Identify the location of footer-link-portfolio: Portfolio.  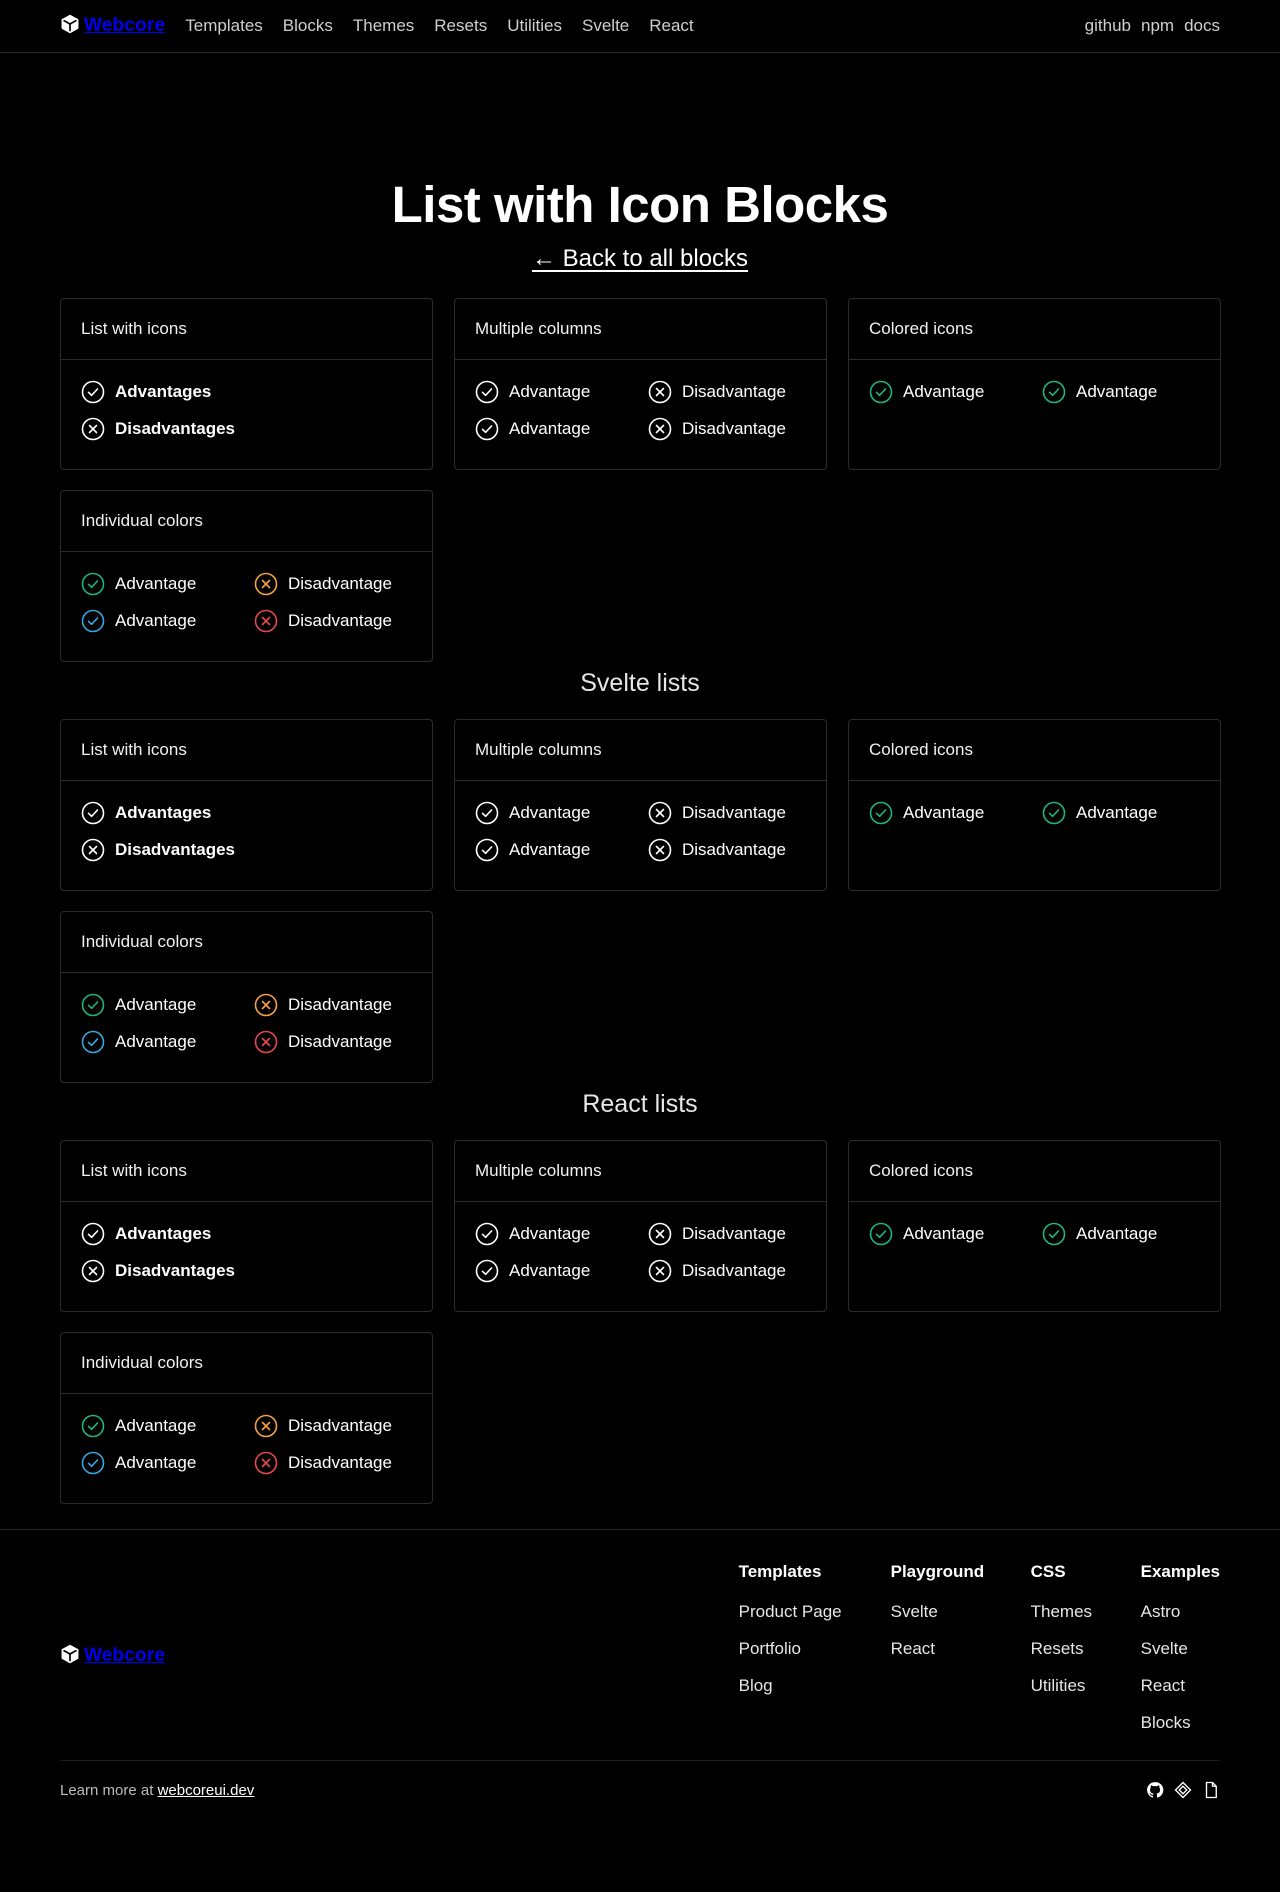
(769, 1648).